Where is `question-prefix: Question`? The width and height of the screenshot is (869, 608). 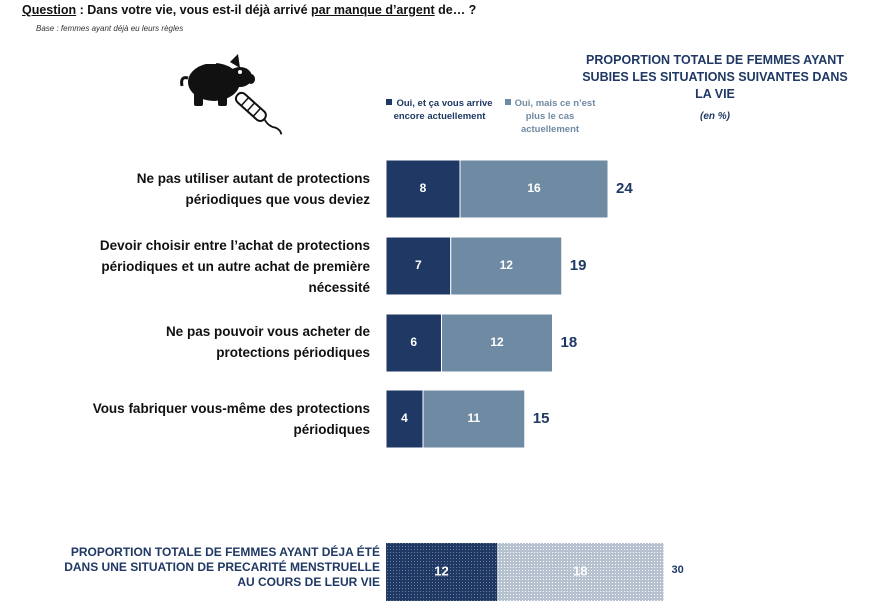 question-prefix: Question is located at coordinates (49, 10).